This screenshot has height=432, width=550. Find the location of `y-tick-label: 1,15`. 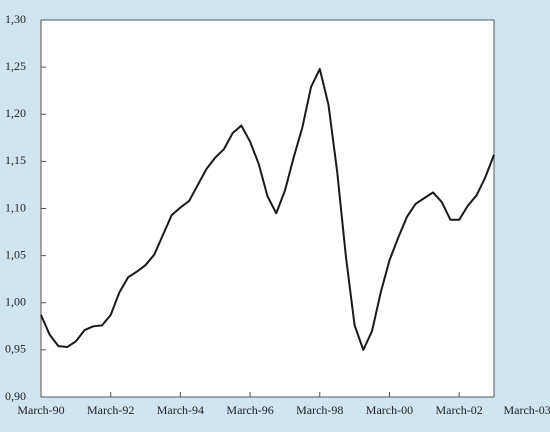

y-tick-label: 1,15 is located at coordinates (15, 160).